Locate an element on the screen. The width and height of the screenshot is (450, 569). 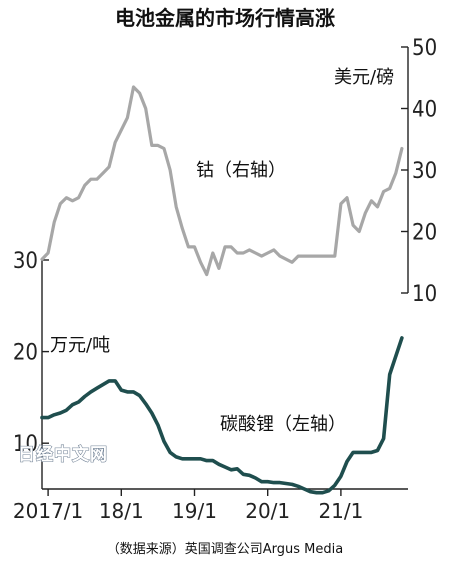
left-tick-label: 10 is located at coordinates (25, 444).